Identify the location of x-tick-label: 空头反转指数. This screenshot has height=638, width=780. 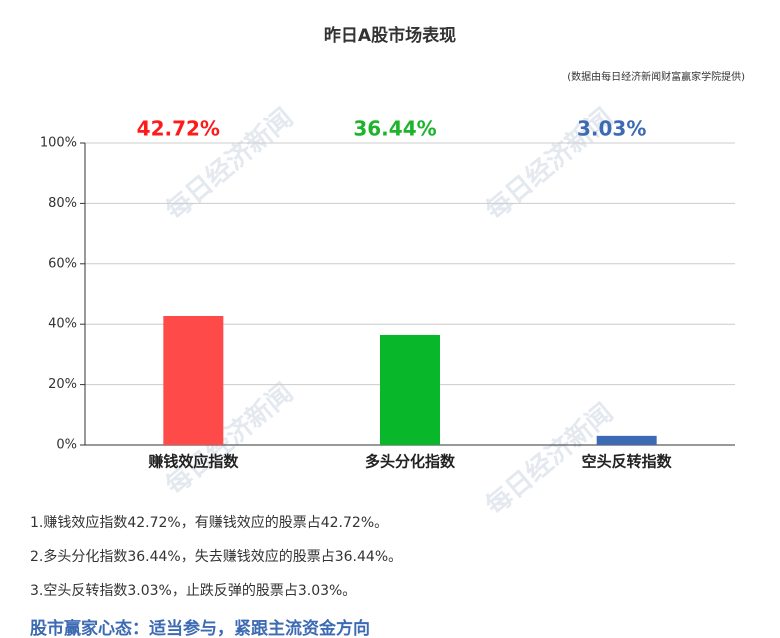
(627, 462).